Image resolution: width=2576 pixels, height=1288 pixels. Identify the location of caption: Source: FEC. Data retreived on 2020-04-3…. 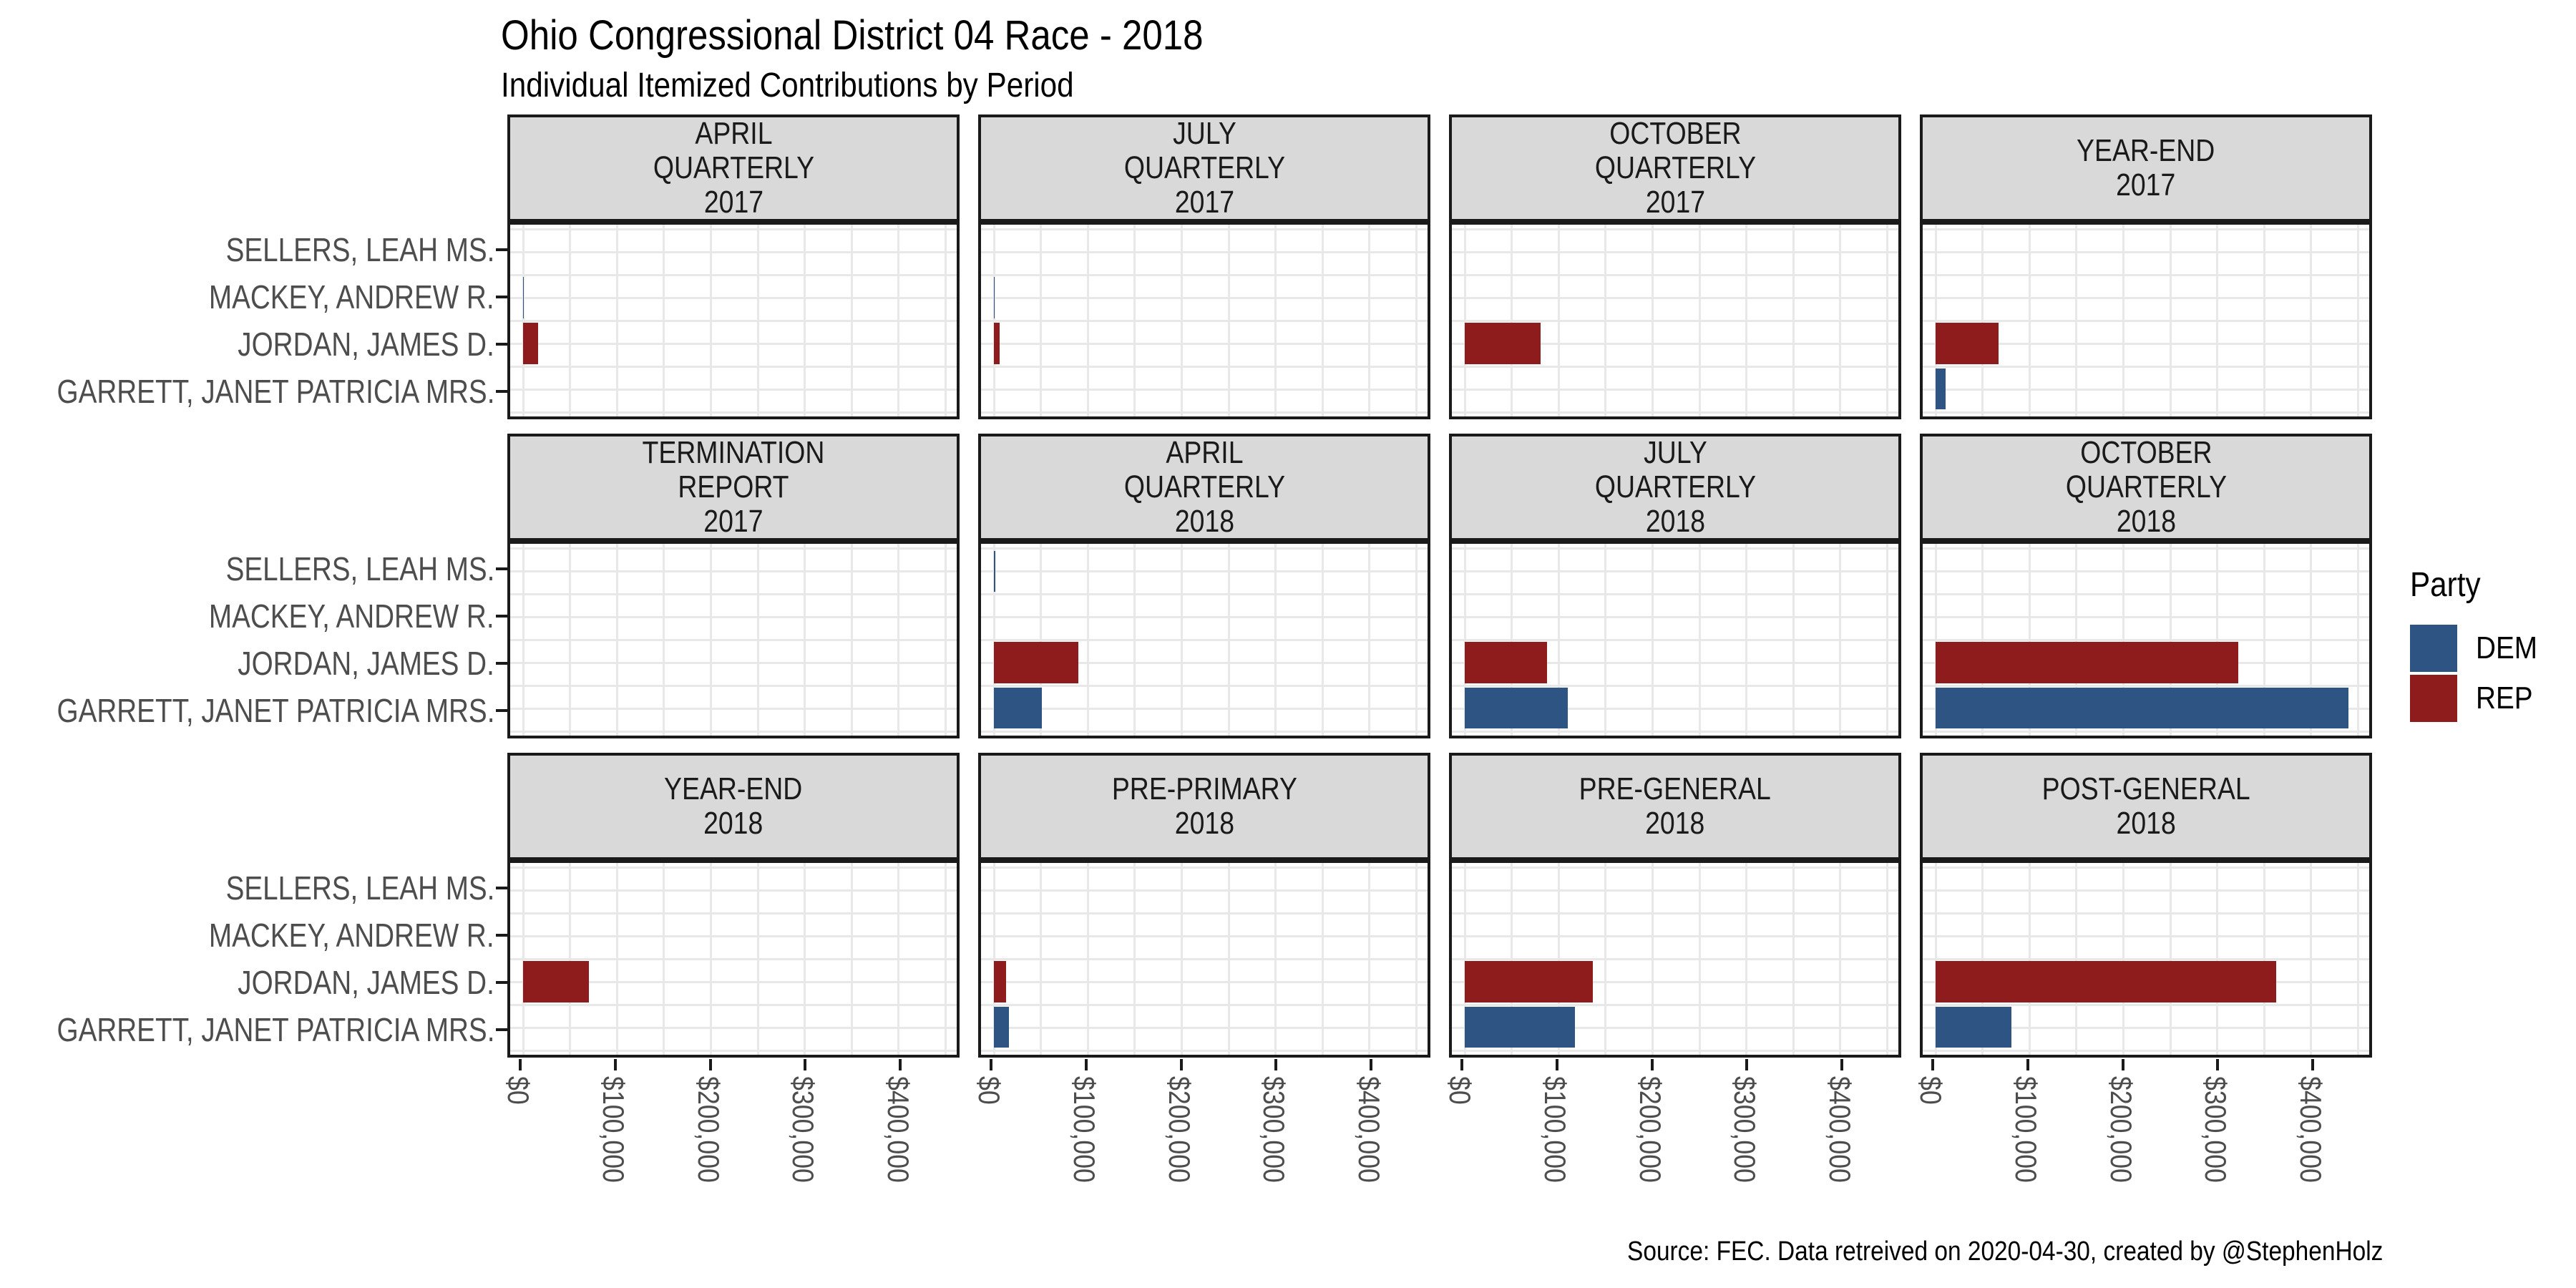
(2004, 1251).